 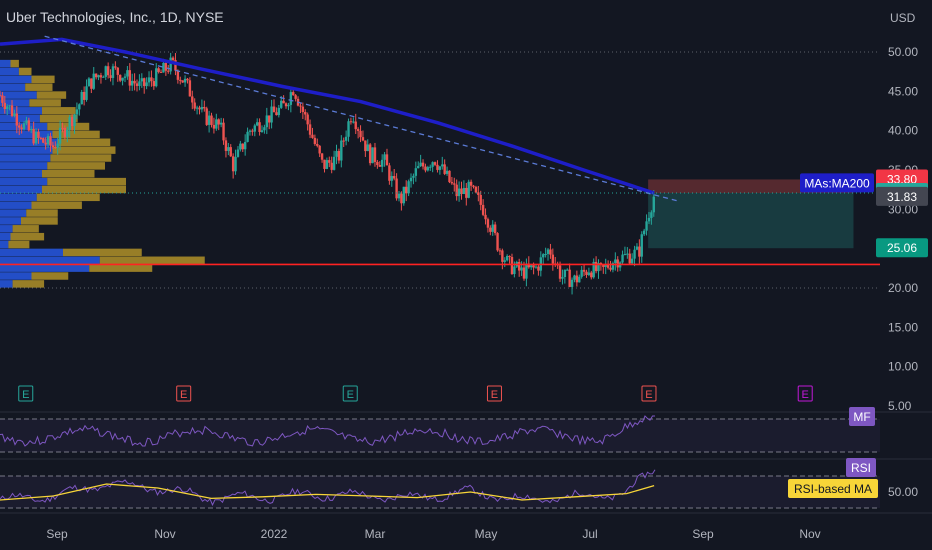 I want to click on price-axis-currency: USD, so click(x=903, y=18).